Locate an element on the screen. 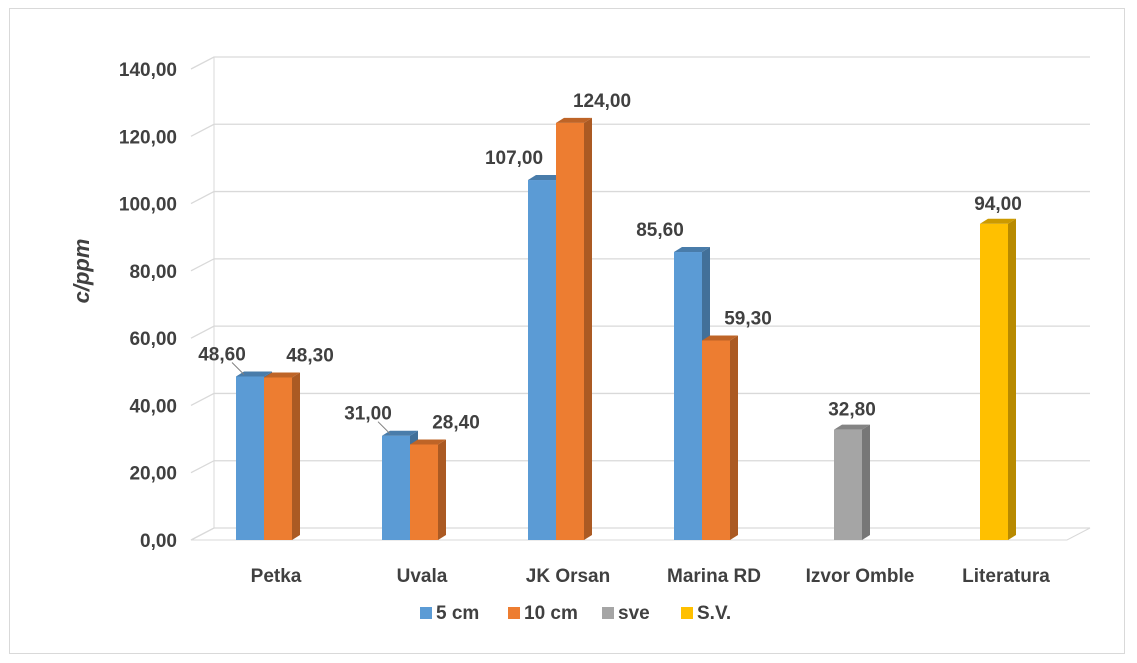 Image resolution: width=1137 pixels, height=663 pixels. category-label: Petka is located at coordinates (276, 576).